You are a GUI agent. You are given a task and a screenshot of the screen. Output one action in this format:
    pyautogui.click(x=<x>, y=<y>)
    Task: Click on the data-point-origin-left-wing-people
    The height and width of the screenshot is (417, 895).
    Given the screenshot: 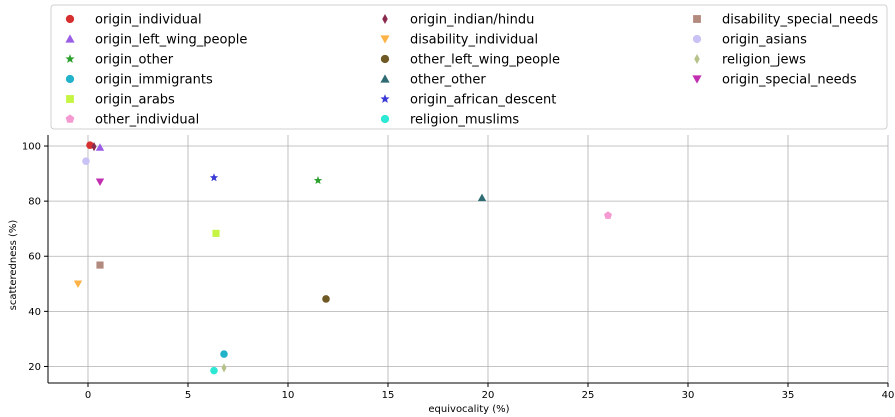 What is the action you would take?
    pyautogui.click(x=100, y=147)
    